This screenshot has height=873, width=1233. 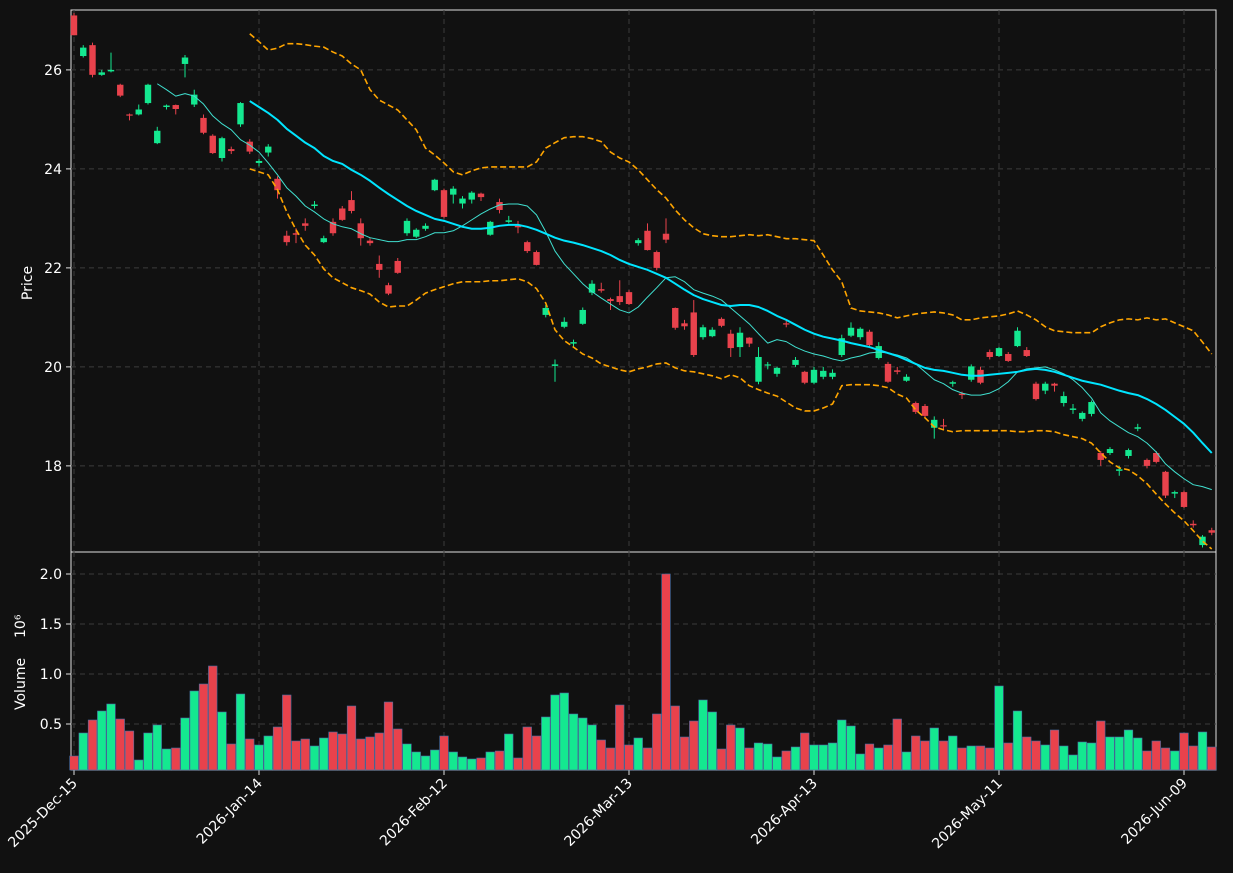 I want to click on y2-tick-label: 1.5, so click(x=51, y=625).